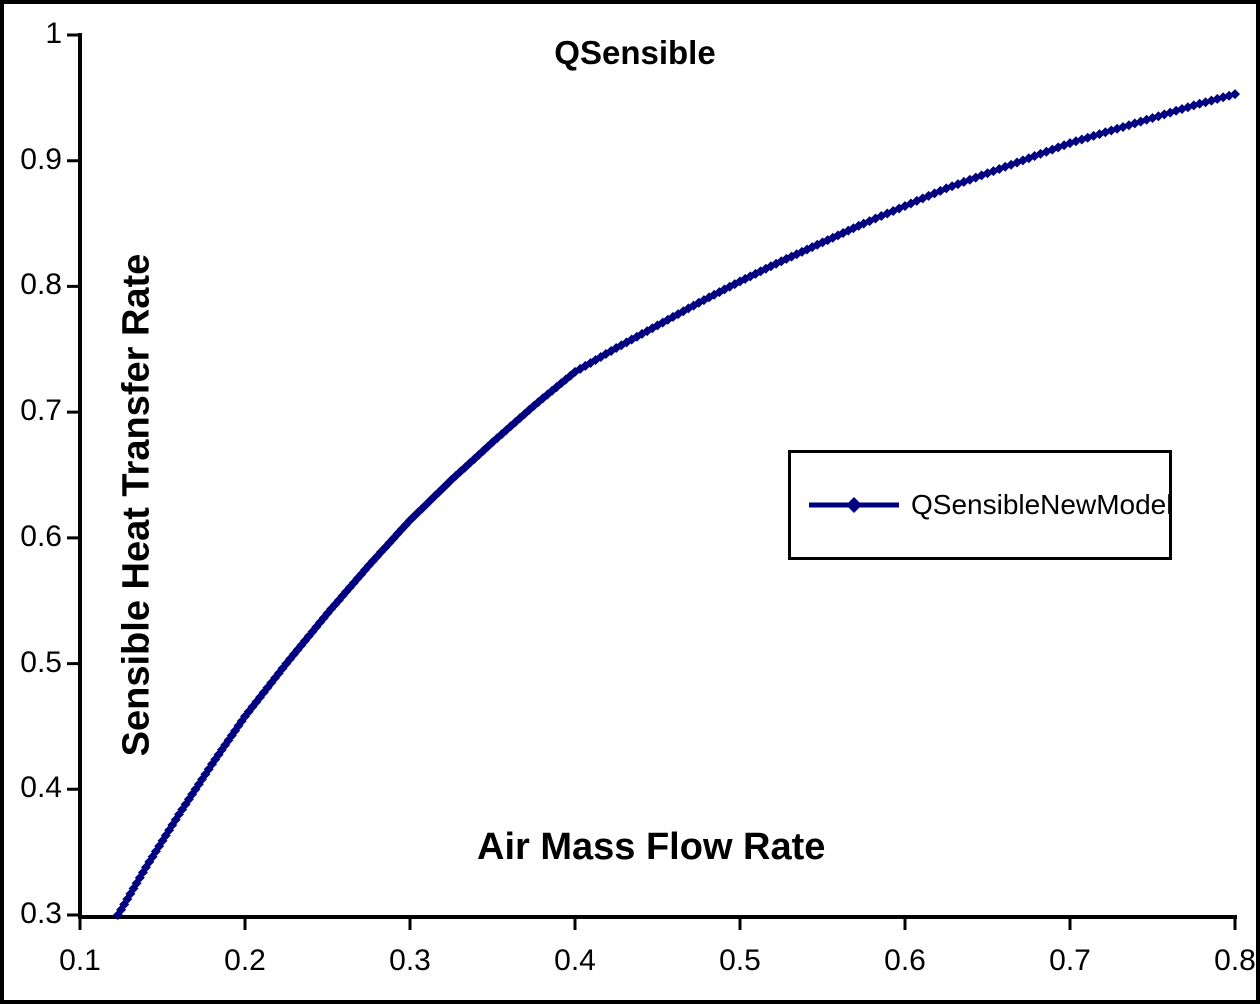 The height and width of the screenshot is (1004, 1260). I want to click on y-axis-title: Sensible Heat Transfer Rate, so click(136, 505).